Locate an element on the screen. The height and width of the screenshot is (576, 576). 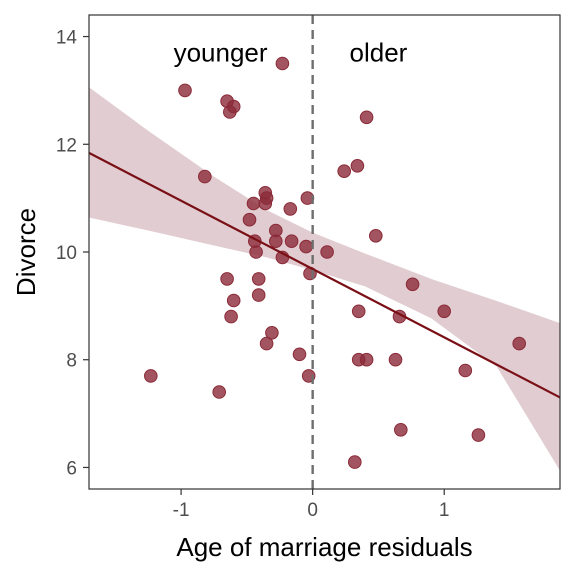
annotation-label: younger is located at coordinates (221, 53).